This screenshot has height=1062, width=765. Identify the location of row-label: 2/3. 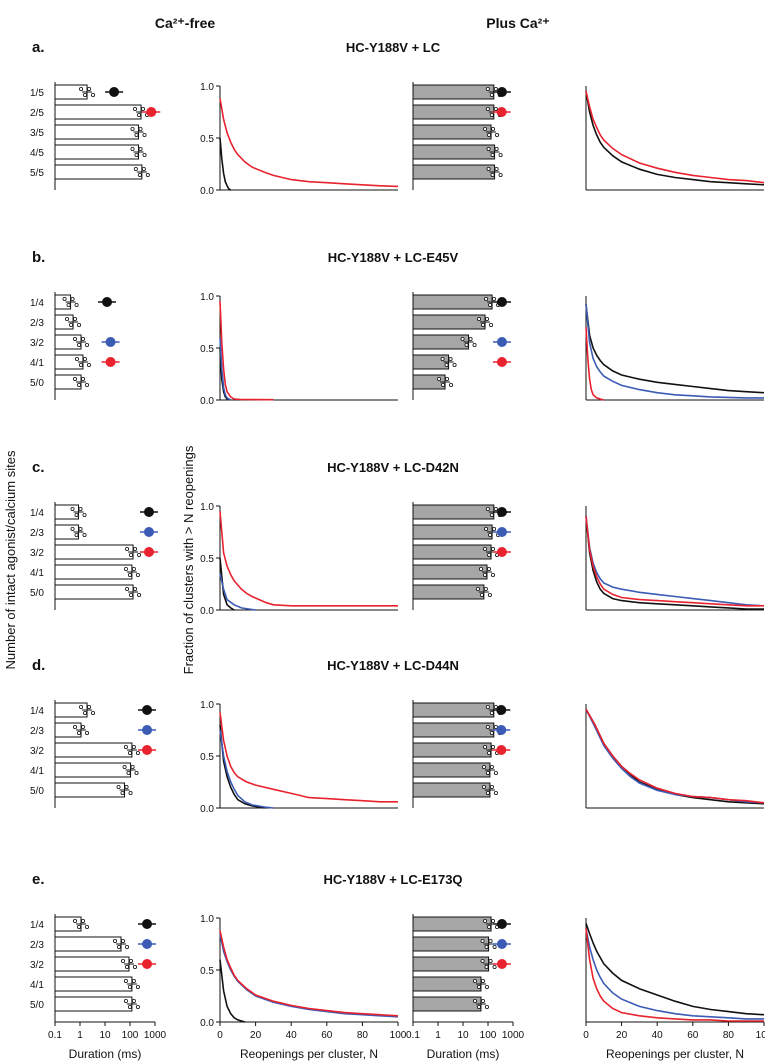
(37, 945).